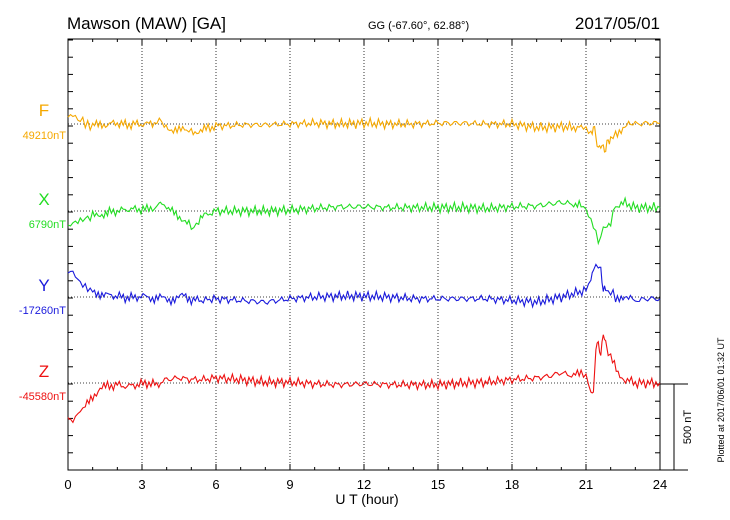 The height and width of the screenshot is (520, 730). I want to click on x-tick-label: 3, so click(141, 484).